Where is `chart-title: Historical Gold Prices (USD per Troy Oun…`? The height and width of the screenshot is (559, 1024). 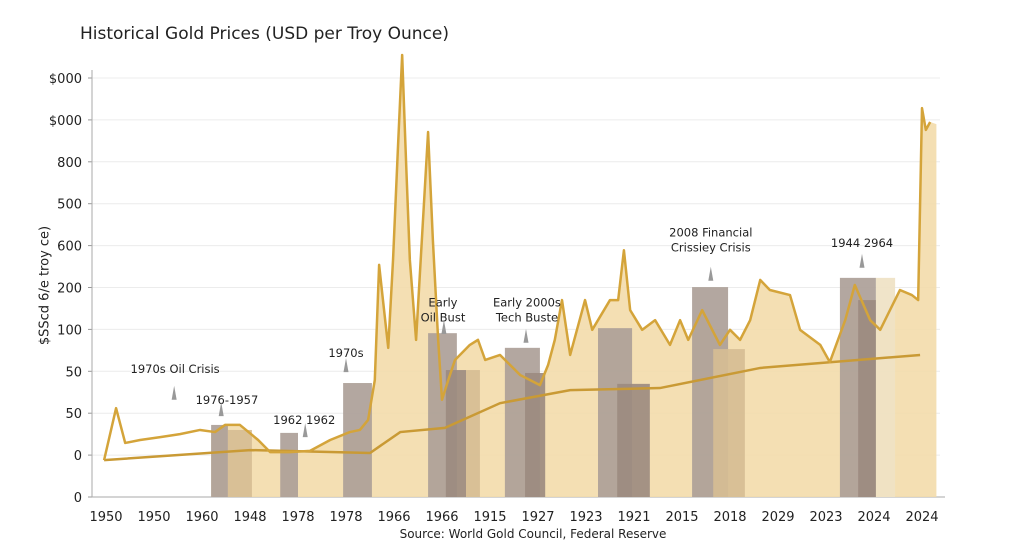
chart-title: Historical Gold Prices (USD per Troy Oun… is located at coordinates (264, 34).